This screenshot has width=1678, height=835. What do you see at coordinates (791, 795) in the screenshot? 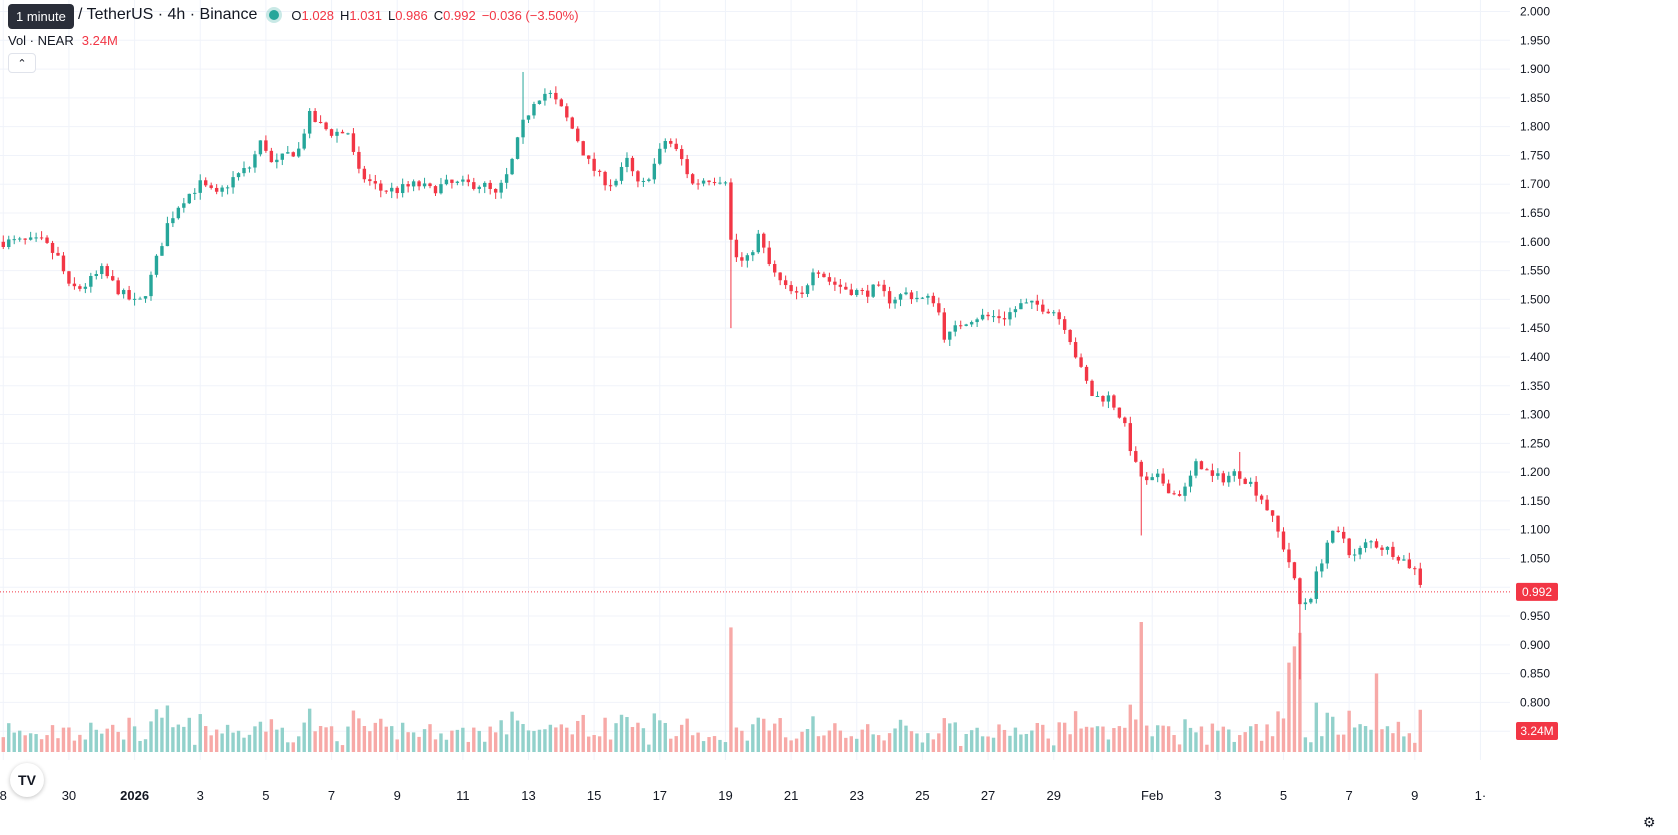
I see `time-tick-label: 21` at bounding box center [791, 795].